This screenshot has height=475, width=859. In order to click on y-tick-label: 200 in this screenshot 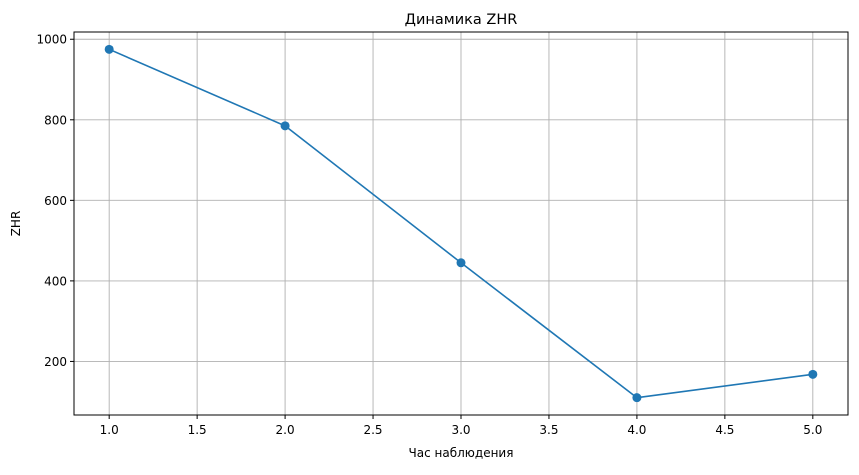, I will do `click(55, 362)`.